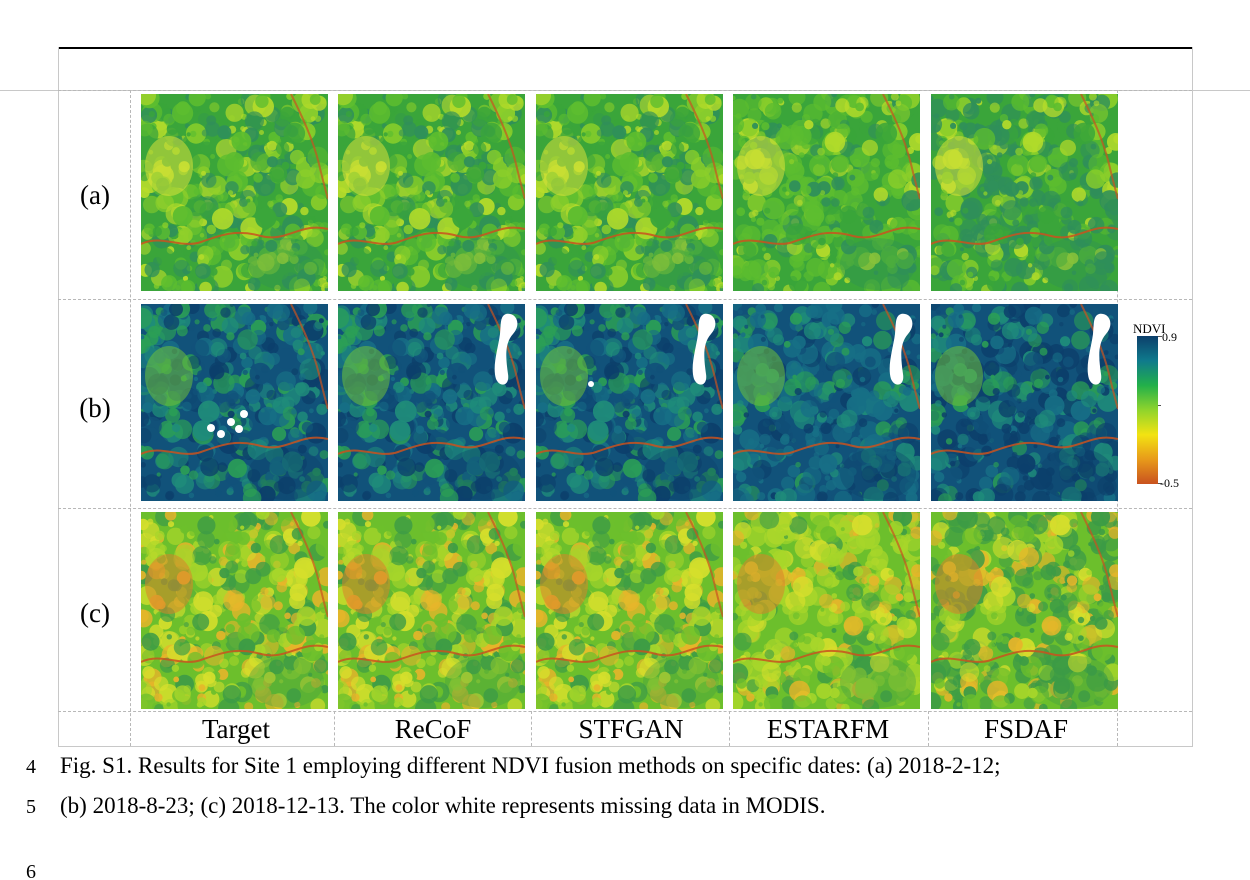 The image size is (1250, 880). What do you see at coordinates (631, 729) in the screenshot?
I see `column-label-stfgan: STFGAN` at bounding box center [631, 729].